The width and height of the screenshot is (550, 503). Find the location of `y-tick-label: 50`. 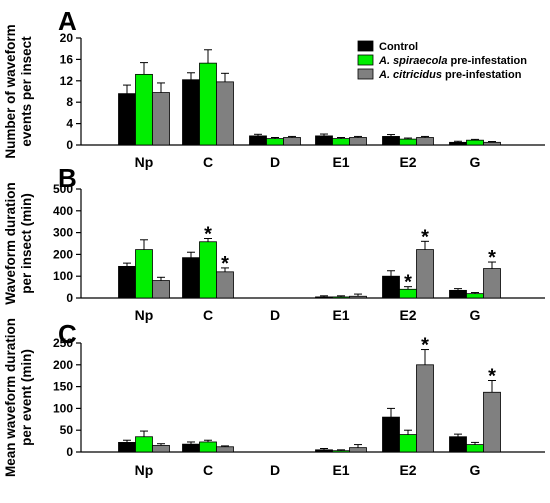

y-tick-label: 50 is located at coordinates (67, 430).